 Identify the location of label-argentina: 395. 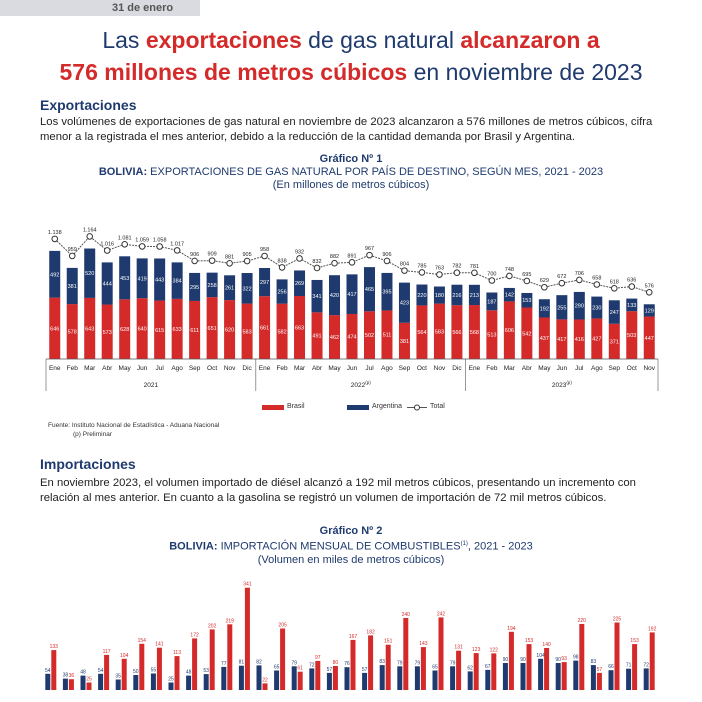
(386, 293).